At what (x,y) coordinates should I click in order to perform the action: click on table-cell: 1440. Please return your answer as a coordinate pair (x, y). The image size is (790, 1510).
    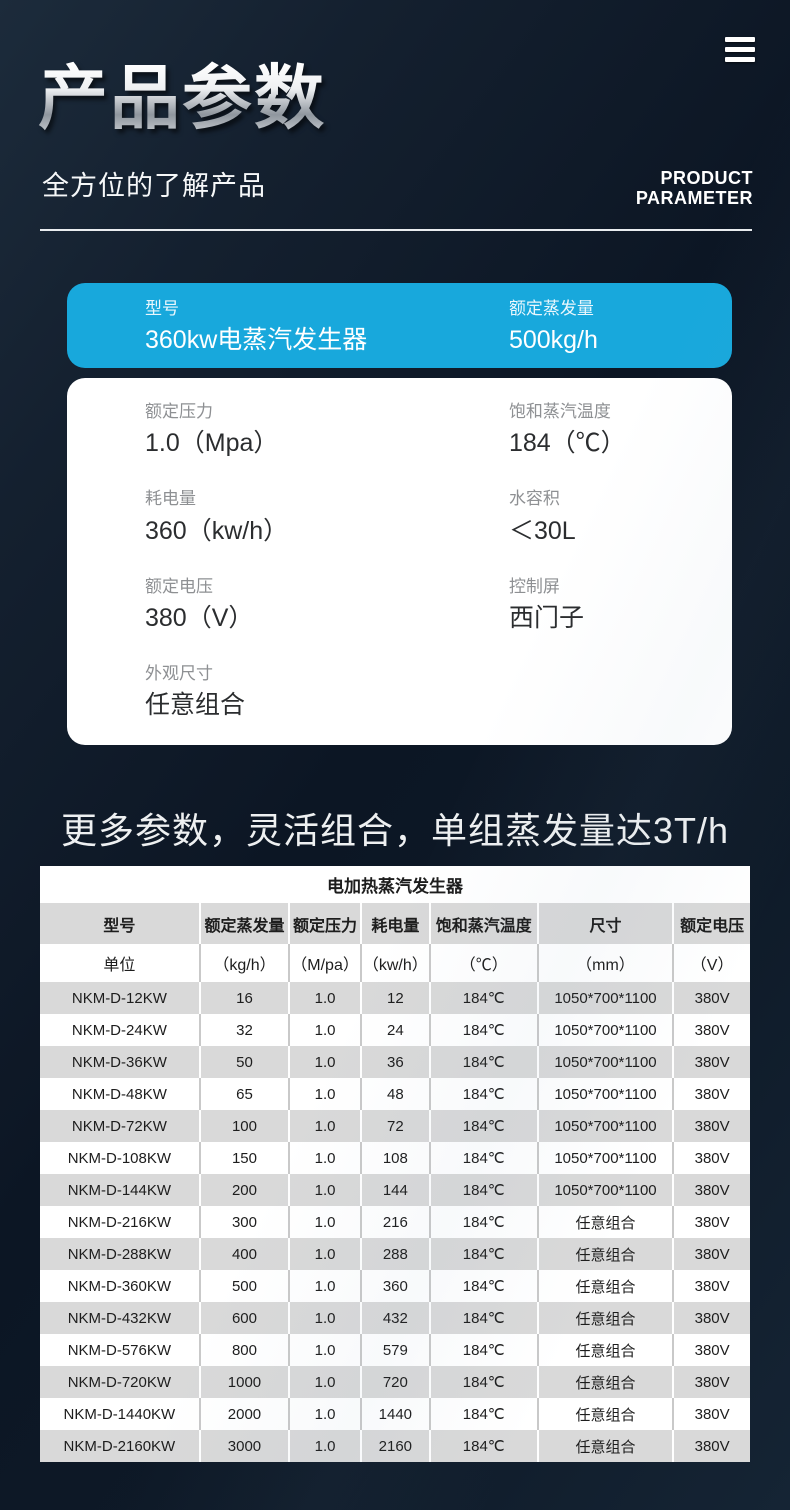
    Looking at the image, I should click on (395, 1414).